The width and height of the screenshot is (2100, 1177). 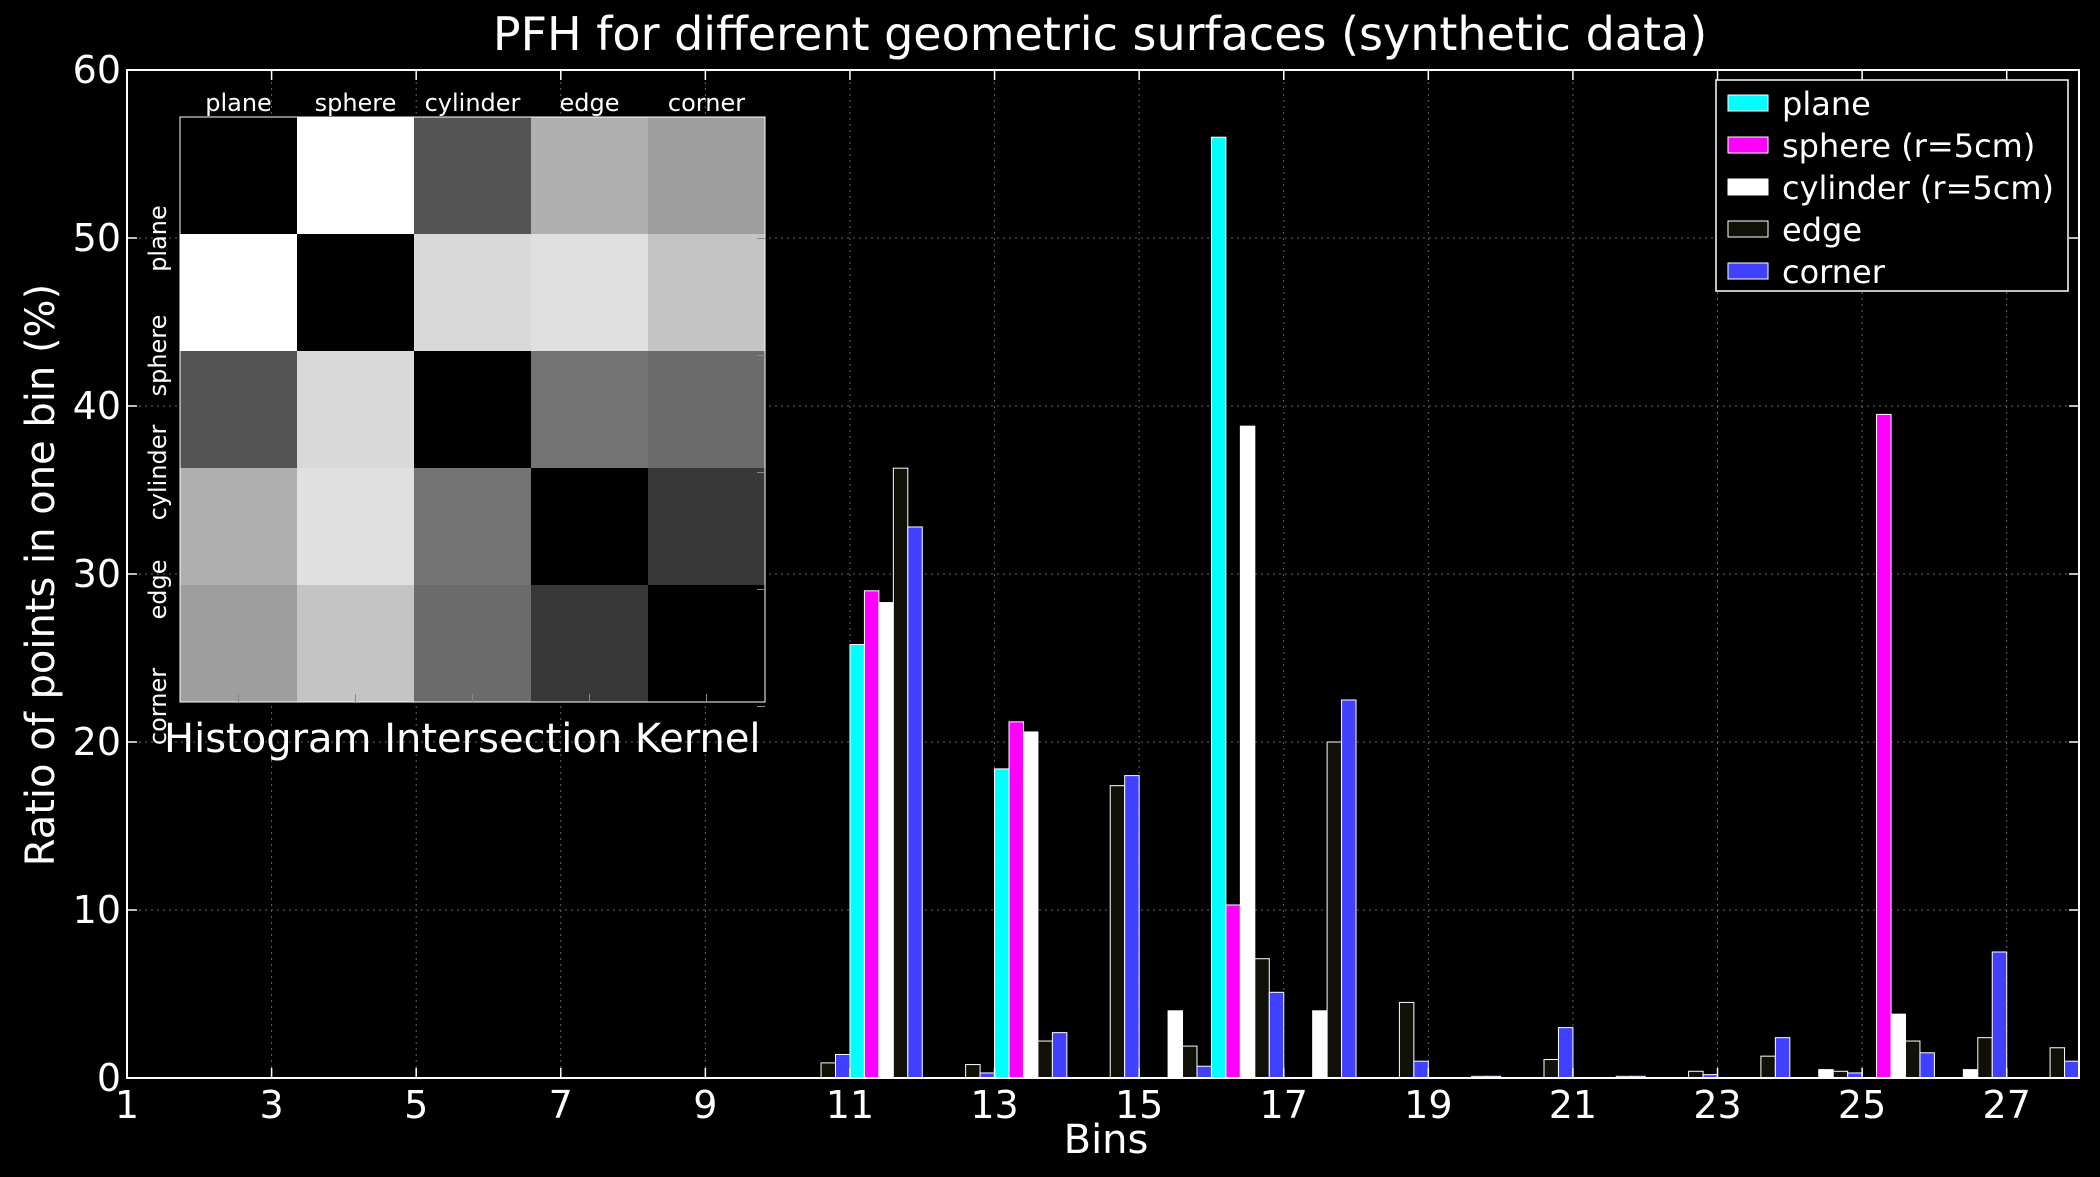 I want to click on y-tick-label: 50, so click(x=97, y=238).